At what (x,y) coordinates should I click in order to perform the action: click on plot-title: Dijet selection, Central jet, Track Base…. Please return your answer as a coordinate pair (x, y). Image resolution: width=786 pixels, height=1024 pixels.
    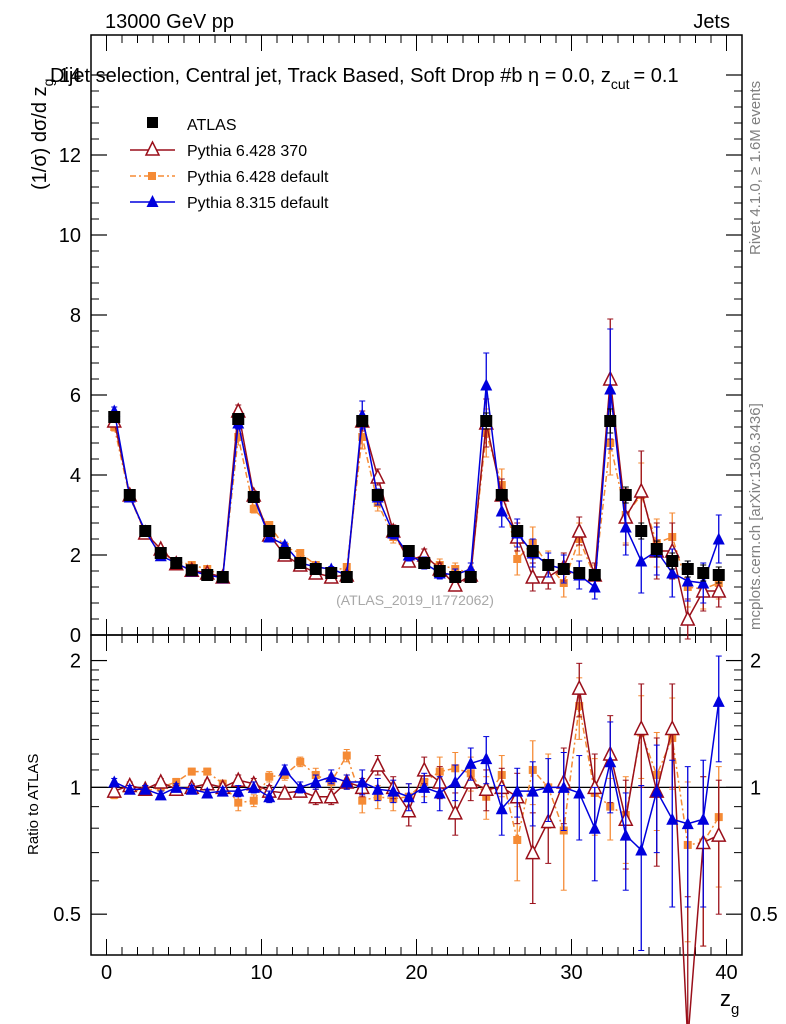
    Looking at the image, I should click on (364, 78).